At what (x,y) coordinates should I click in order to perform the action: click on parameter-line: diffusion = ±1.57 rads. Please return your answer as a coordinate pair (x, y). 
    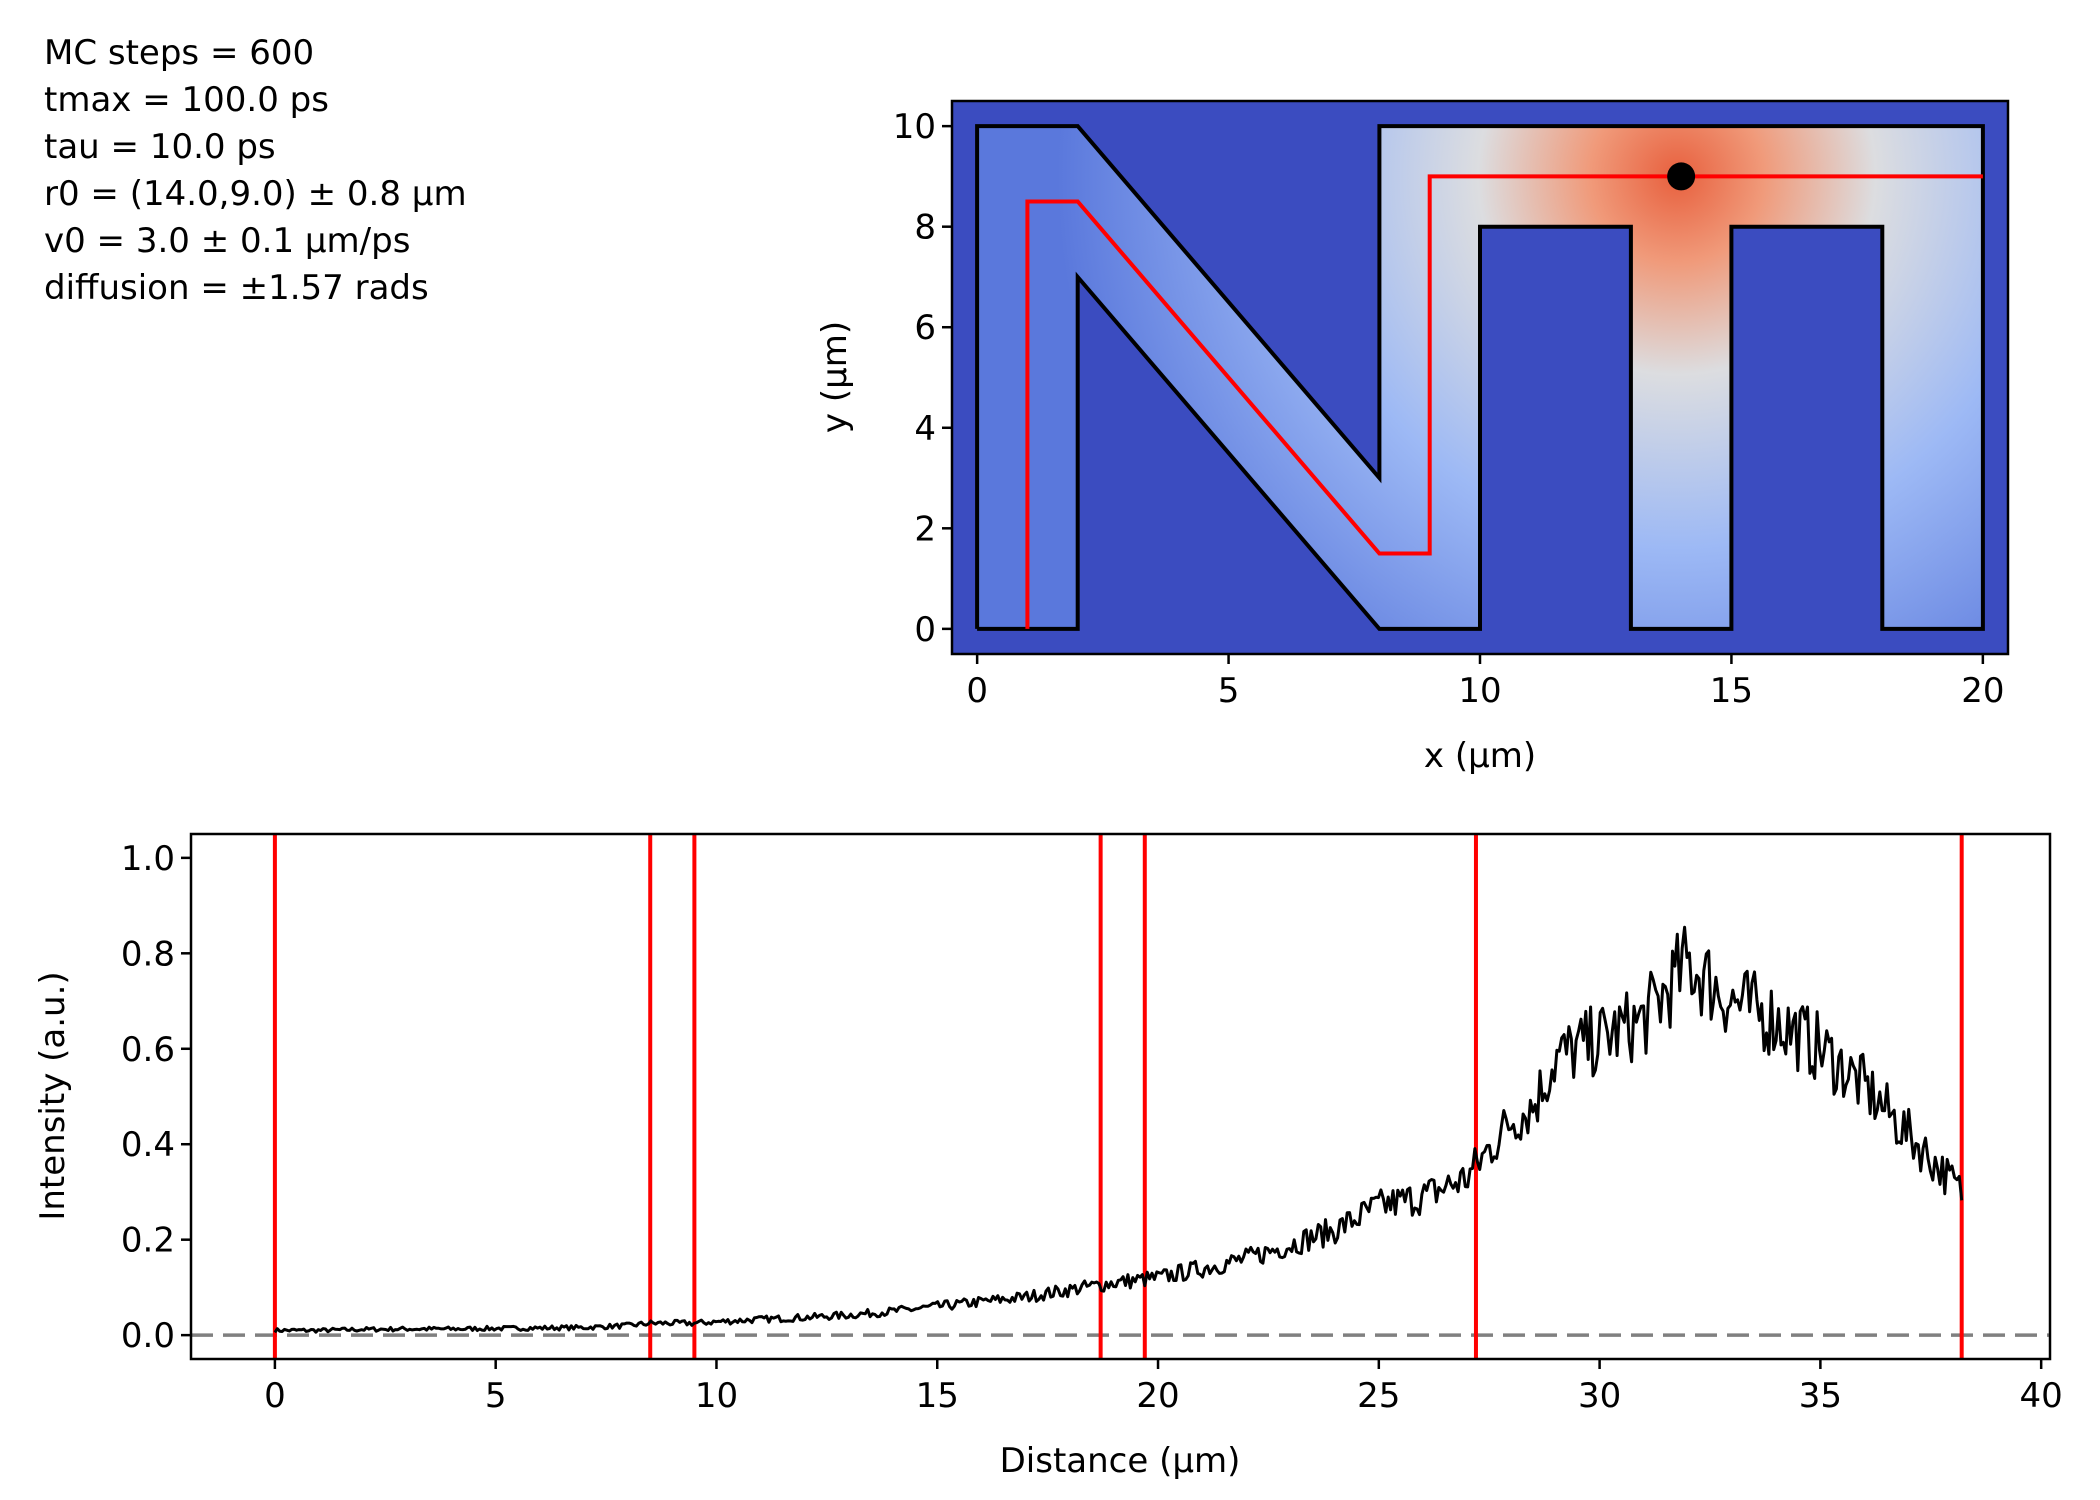
    Looking at the image, I should click on (236, 288).